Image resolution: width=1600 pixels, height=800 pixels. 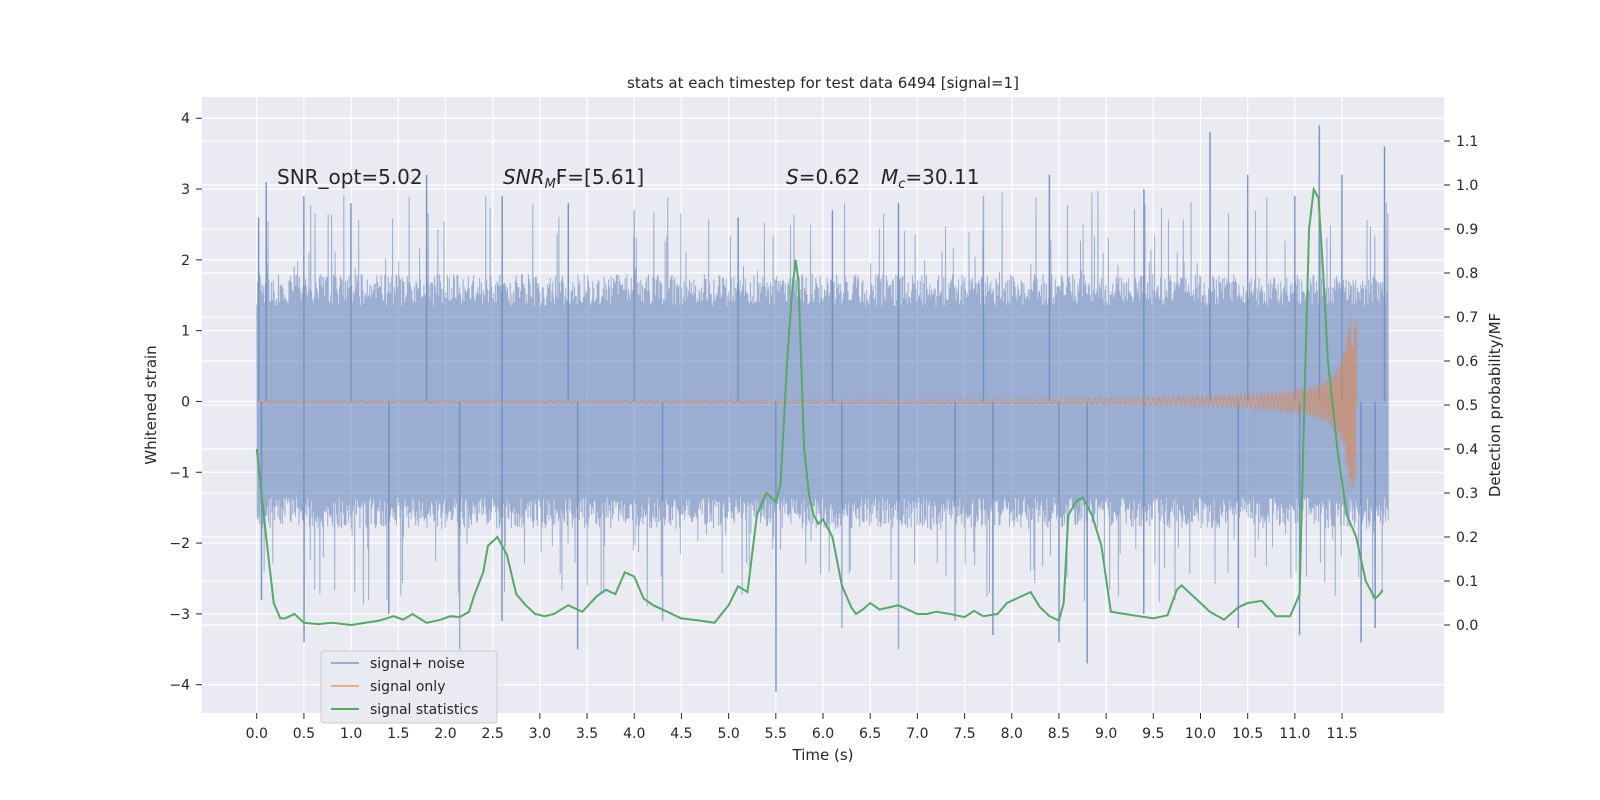 What do you see at coordinates (1467, 494) in the screenshot?
I see `y2-tick-label: 0.3` at bounding box center [1467, 494].